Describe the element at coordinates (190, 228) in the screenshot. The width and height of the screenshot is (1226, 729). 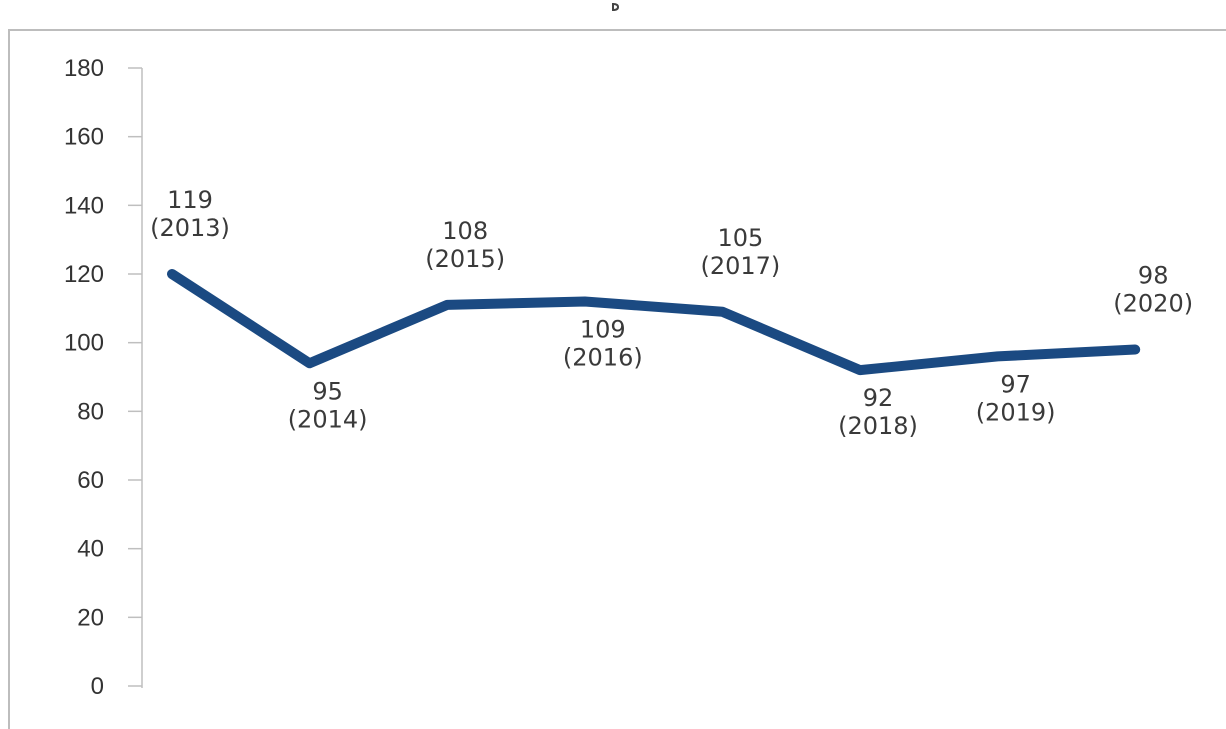
I see `data-label-year: (2013)` at that location.